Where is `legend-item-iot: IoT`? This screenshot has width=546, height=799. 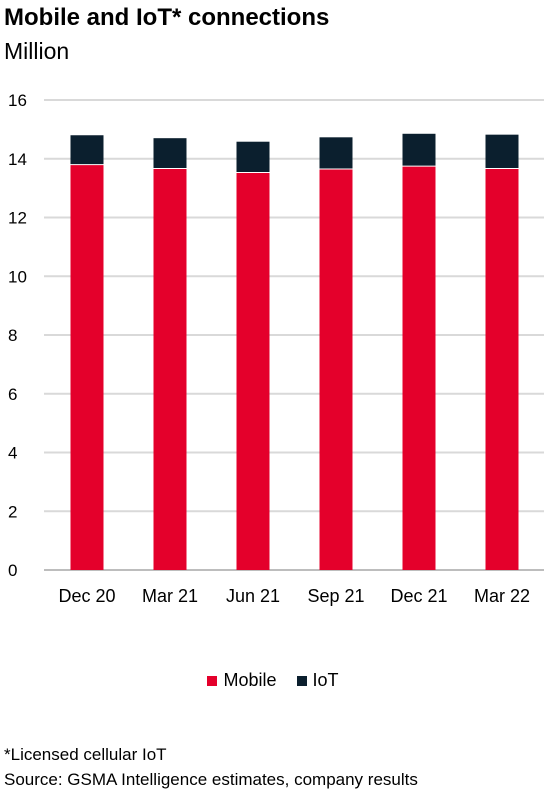 legend-item-iot: IoT is located at coordinates (317, 680).